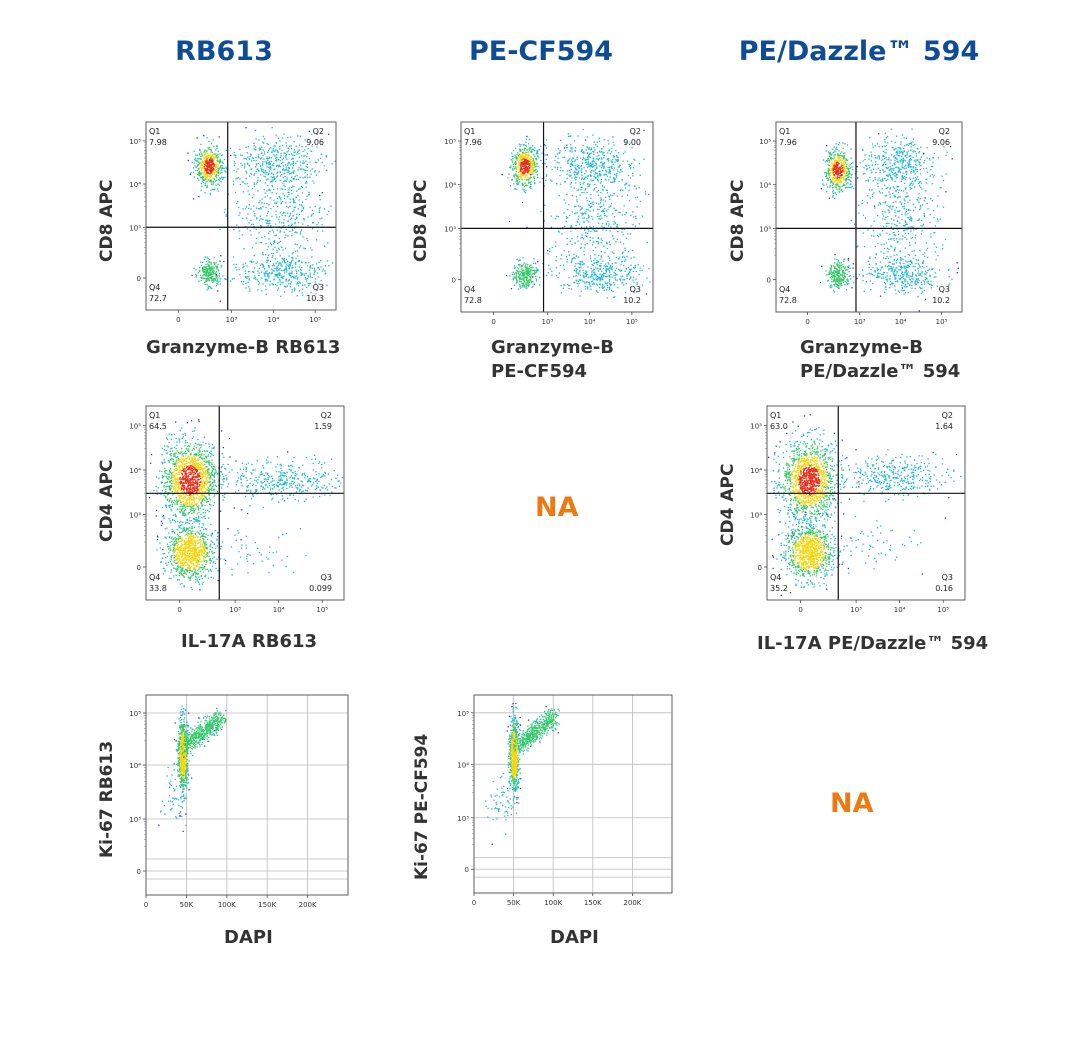 This screenshot has height=1038, width=1071. Describe the element at coordinates (450, 142) in the screenshot. I see `y-tick-label: 10⁵` at that location.